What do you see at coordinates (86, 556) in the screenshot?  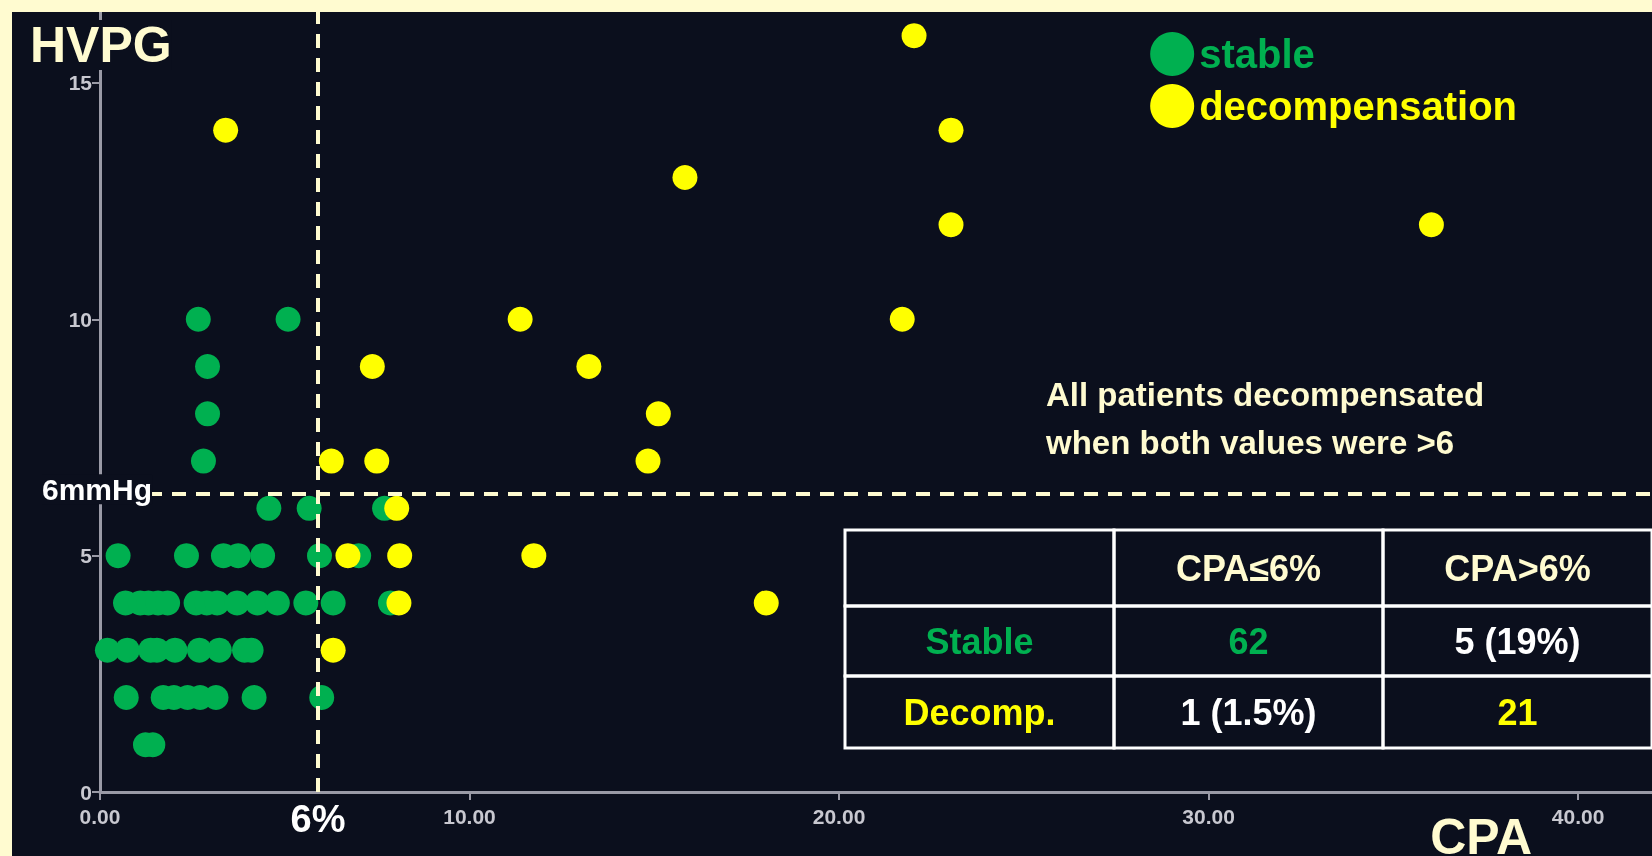 I see `y-tick-label: 5` at bounding box center [86, 556].